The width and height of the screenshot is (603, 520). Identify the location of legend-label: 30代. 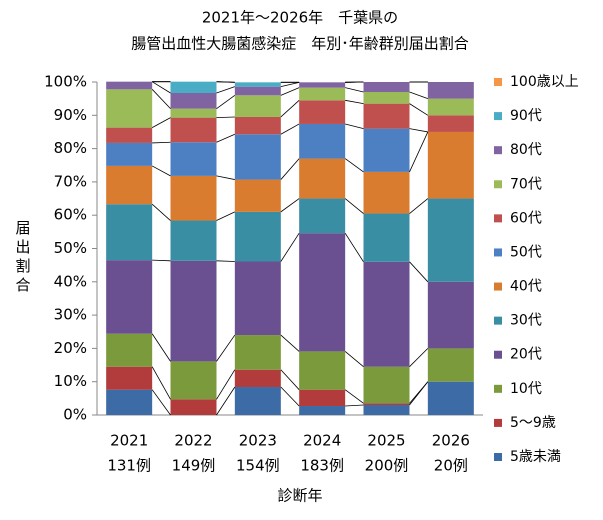
(526, 321).